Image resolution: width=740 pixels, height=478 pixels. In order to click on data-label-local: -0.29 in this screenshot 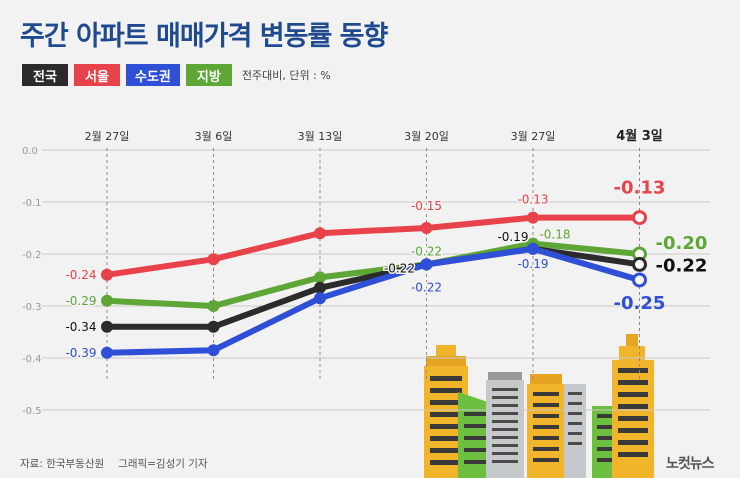, I will do `click(80, 301)`.